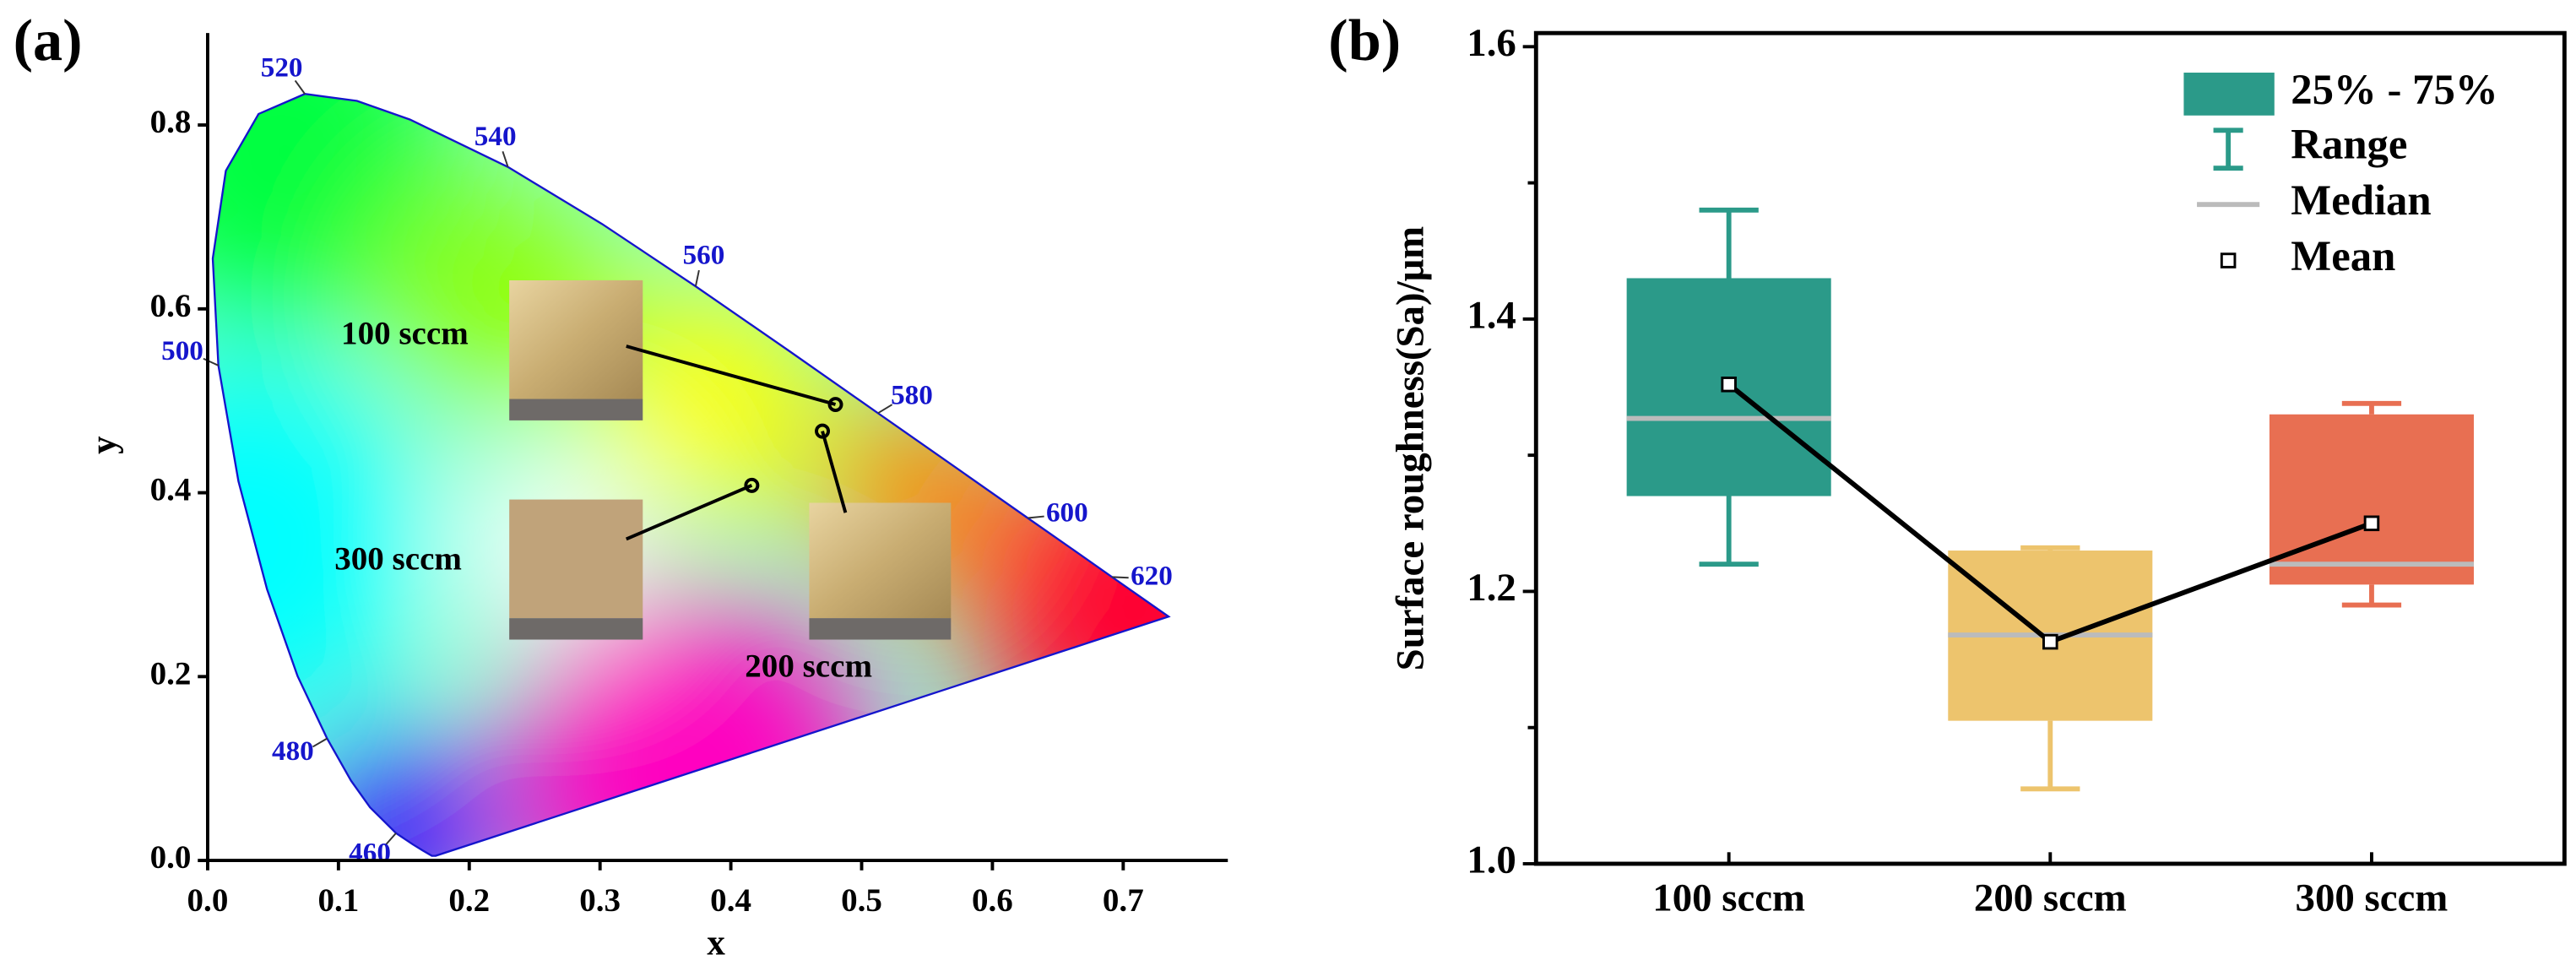  Describe the element at coordinates (171, 122) in the screenshot. I see `y-tick-label: 0.8` at that location.